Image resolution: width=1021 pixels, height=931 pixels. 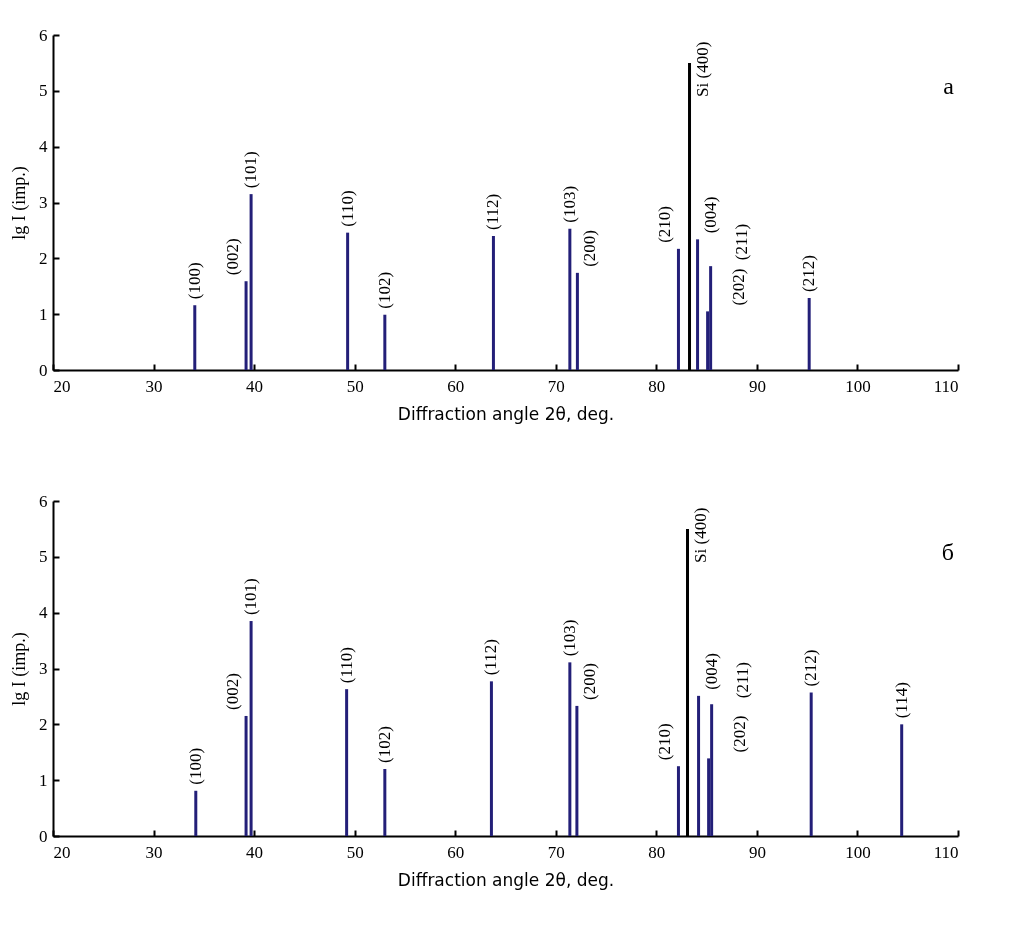 What do you see at coordinates (947, 552) in the screenshot?
I see `annotation: б` at bounding box center [947, 552].